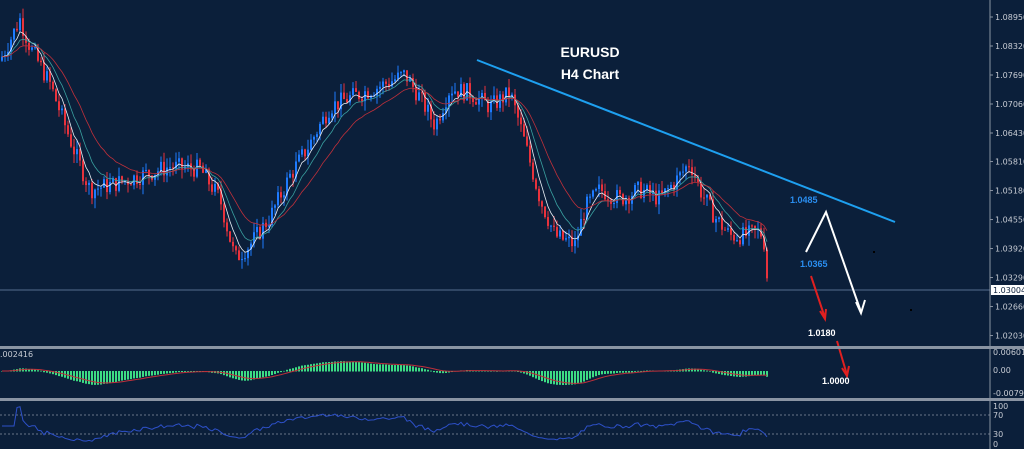 The height and width of the screenshot is (449, 1024). Describe the element at coordinates (1008, 290) in the screenshot. I see `current-price-label: 1.03004` at that location.